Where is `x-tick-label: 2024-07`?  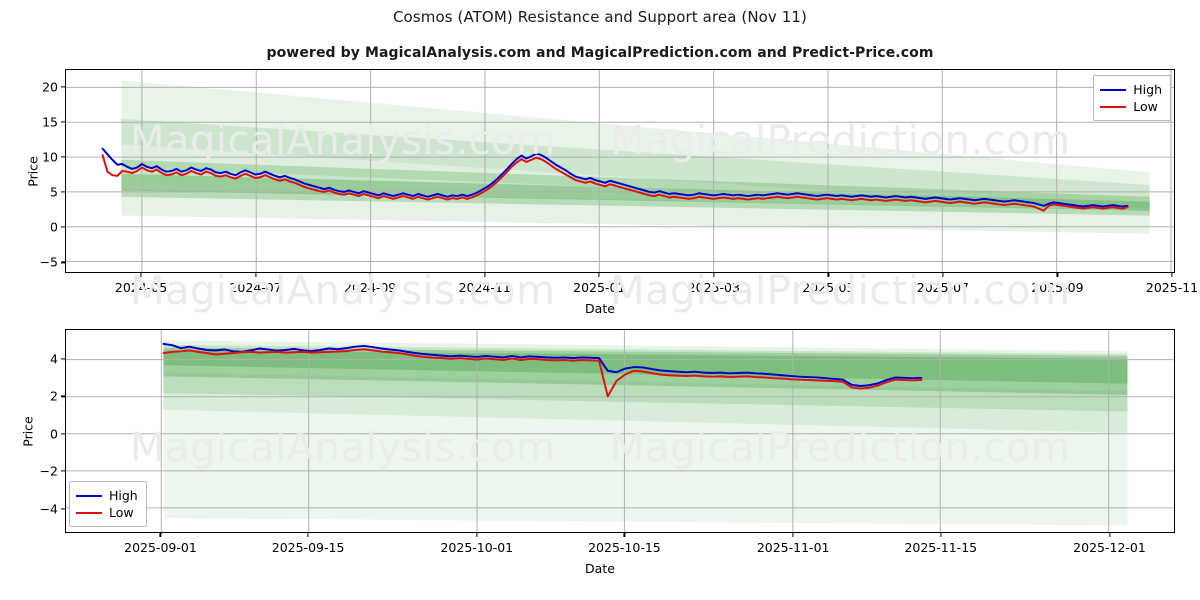
x-tick-label: 2024-07 is located at coordinates (255, 287).